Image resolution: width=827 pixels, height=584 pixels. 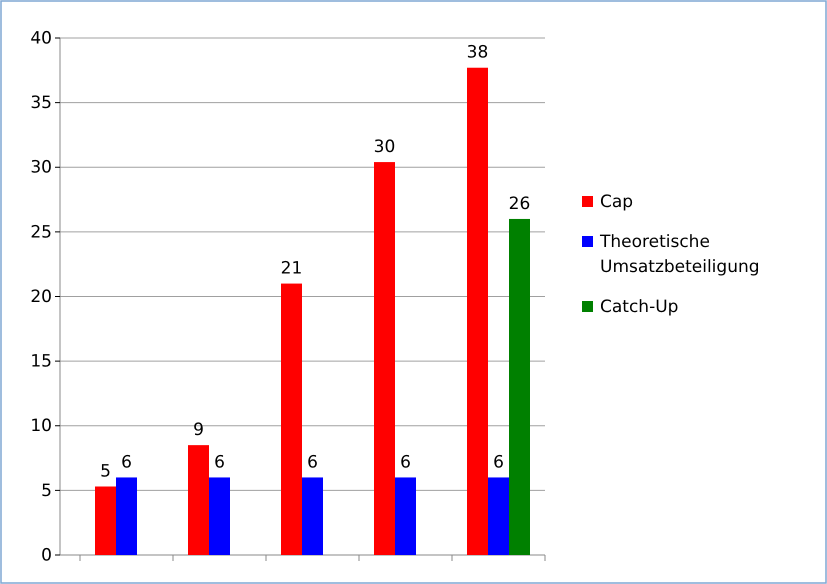 I want to click on data-label: 30, so click(x=385, y=147).